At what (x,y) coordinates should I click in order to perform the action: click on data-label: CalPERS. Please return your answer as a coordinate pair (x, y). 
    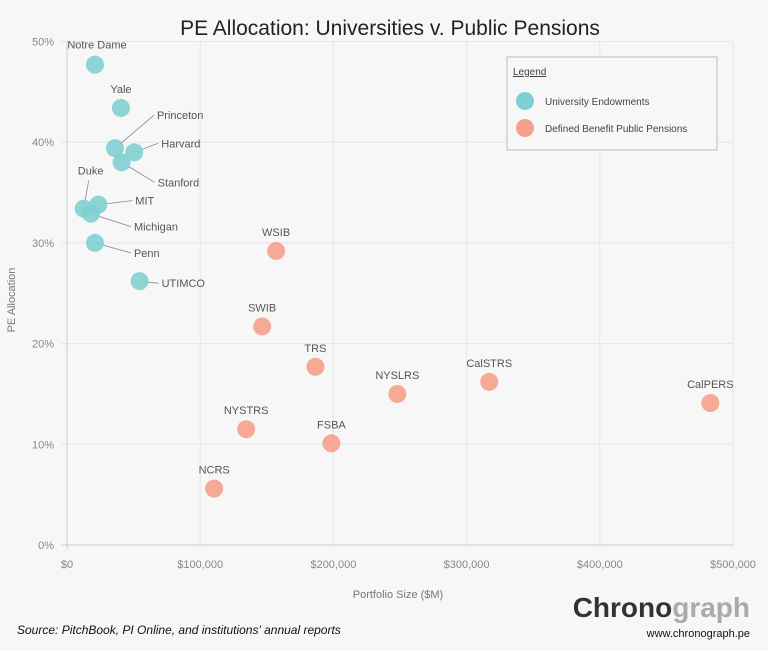
    Looking at the image, I should click on (710, 385).